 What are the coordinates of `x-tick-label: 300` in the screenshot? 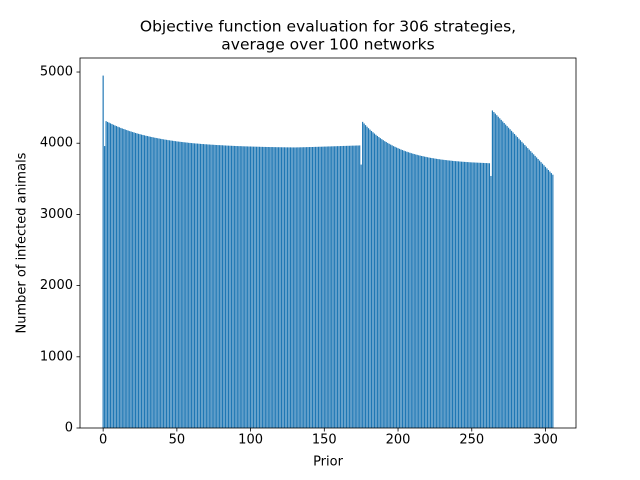 It's located at (545, 440).